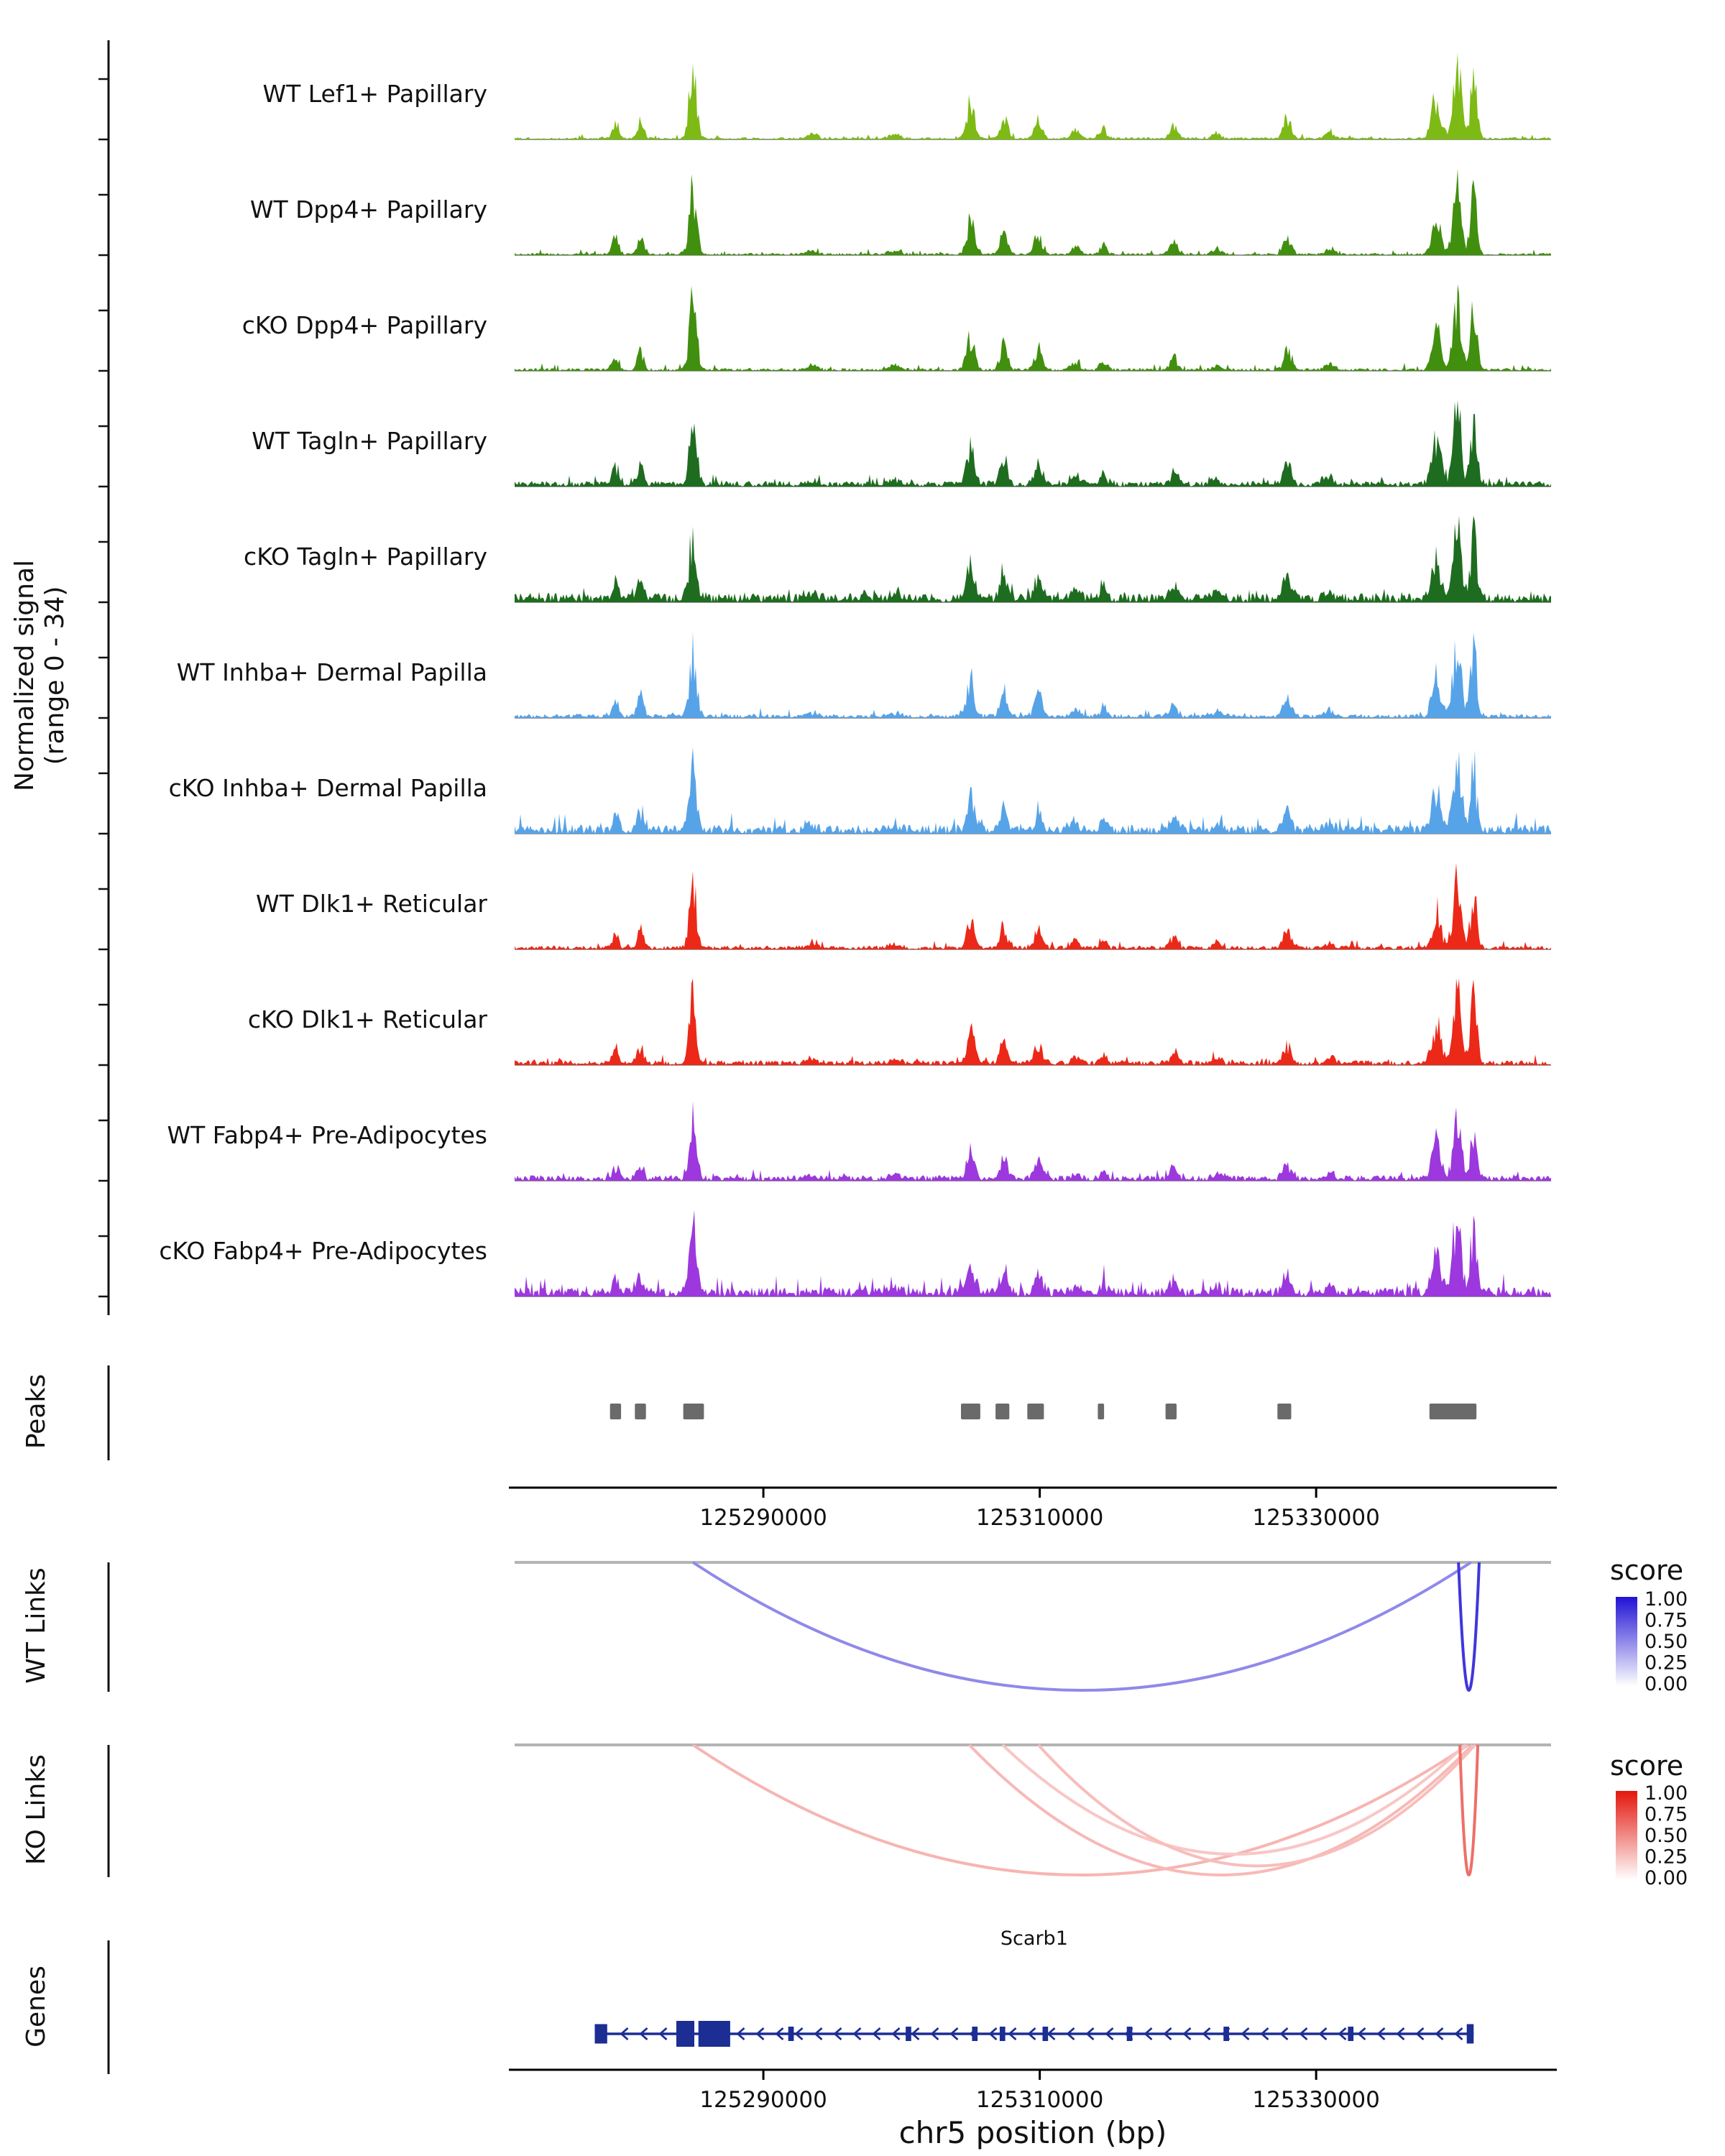  Describe the element at coordinates (36, 1810) in the screenshot. I see `ko-links-section-label: KO Links` at that location.